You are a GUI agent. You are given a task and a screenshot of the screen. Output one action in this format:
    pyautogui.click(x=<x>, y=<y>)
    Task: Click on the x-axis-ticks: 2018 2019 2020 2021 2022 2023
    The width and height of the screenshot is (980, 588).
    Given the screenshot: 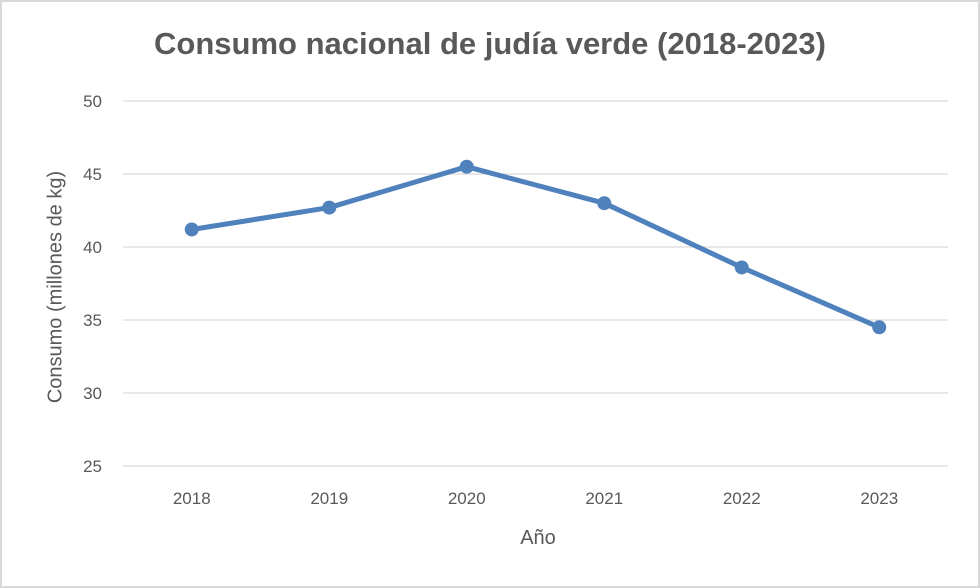 What is the action you would take?
    pyautogui.click(x=535, y=498)
    